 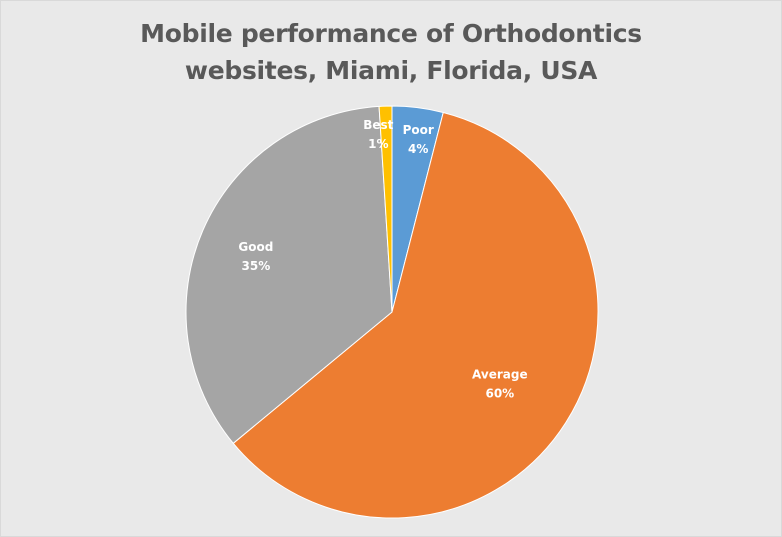 What do you see at coordinates (418, 139) in the screenshot?
I see `slice-label-poor: Poor 4%` at bounding box center [418, 139].